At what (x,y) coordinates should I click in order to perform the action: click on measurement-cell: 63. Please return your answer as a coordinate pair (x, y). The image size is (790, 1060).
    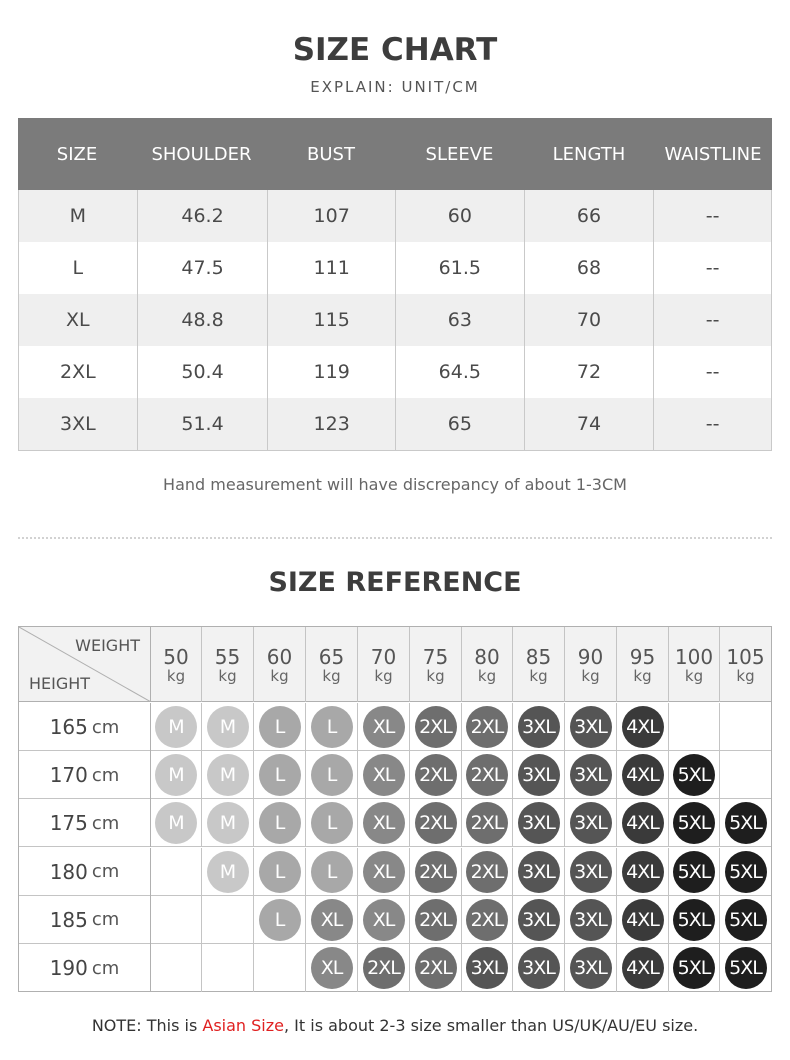
    Looking at the image, I should click on (459, 320).